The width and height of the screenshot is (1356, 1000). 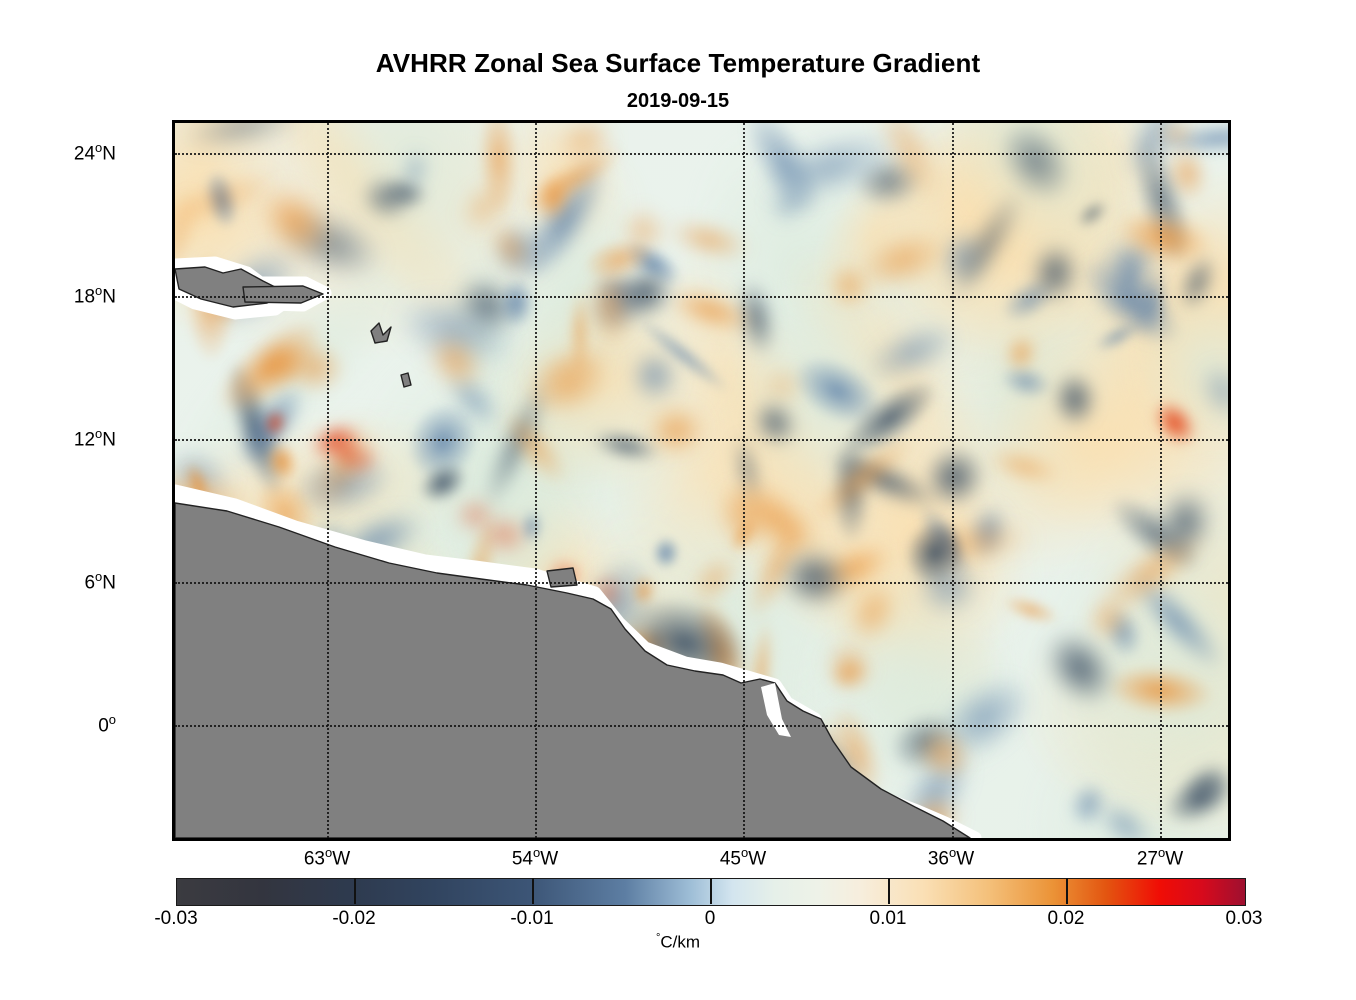 What do you see at coordinates (94, 152) in the screenshot?
I see `ytick-label-24: 24oN` at bounding box center [94, 152].